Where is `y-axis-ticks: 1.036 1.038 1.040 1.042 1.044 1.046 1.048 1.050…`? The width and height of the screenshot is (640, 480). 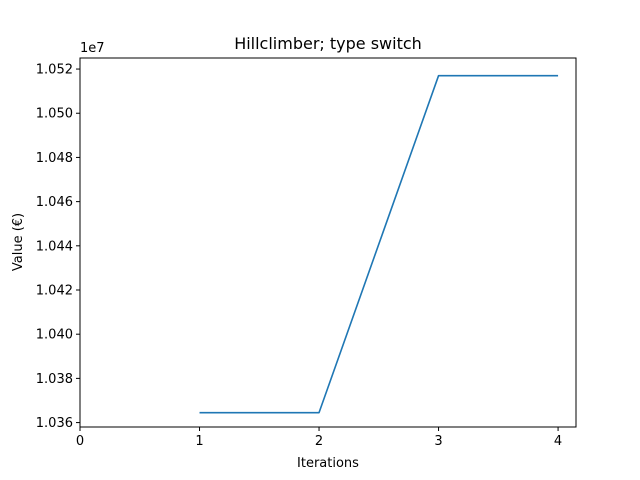 y-axis-ticks: 1.036 1.038 1.040 1.042 1.044 1.046 1.048 1.050… is located at coordinates (58, 247).